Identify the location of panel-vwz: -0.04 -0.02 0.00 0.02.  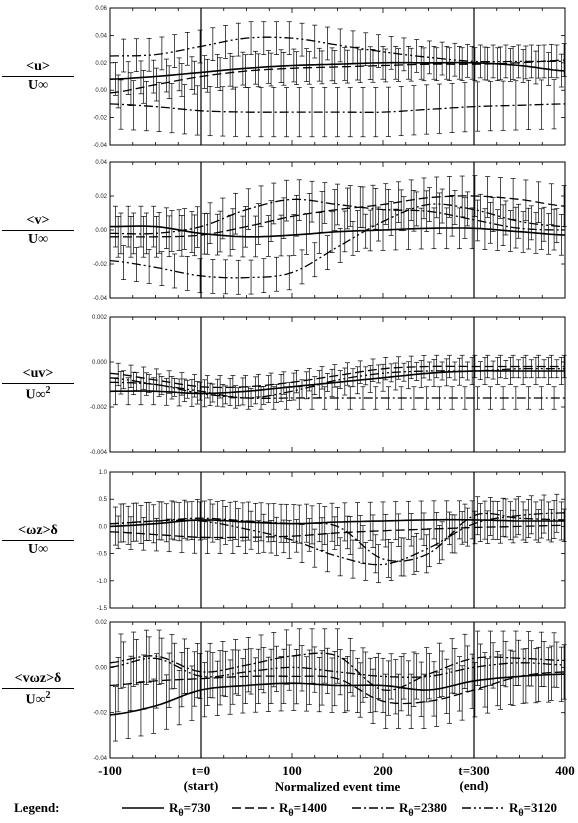
(329, 691).